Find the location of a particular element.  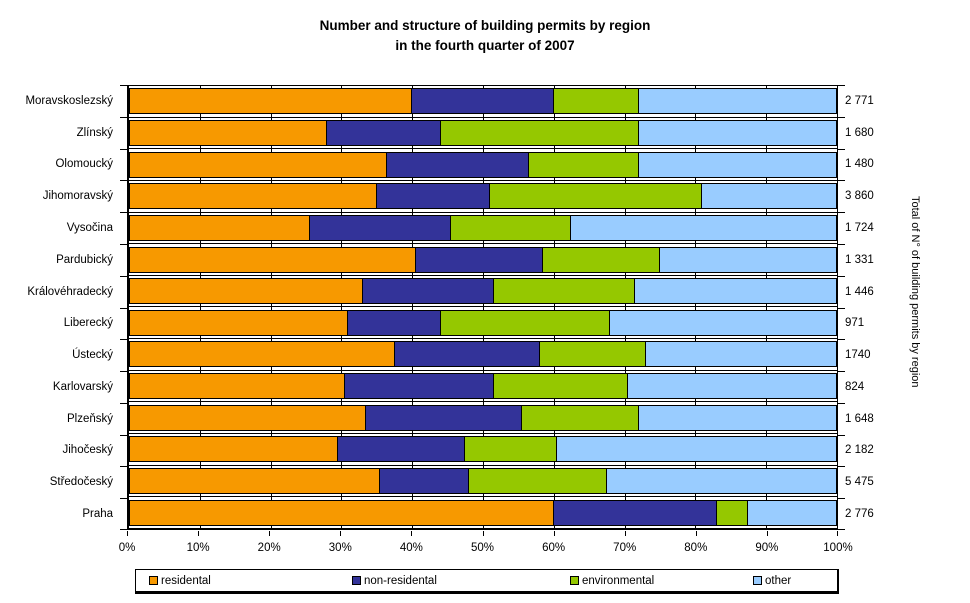

legend-label: non-residental is located at coordinates (400, 580).